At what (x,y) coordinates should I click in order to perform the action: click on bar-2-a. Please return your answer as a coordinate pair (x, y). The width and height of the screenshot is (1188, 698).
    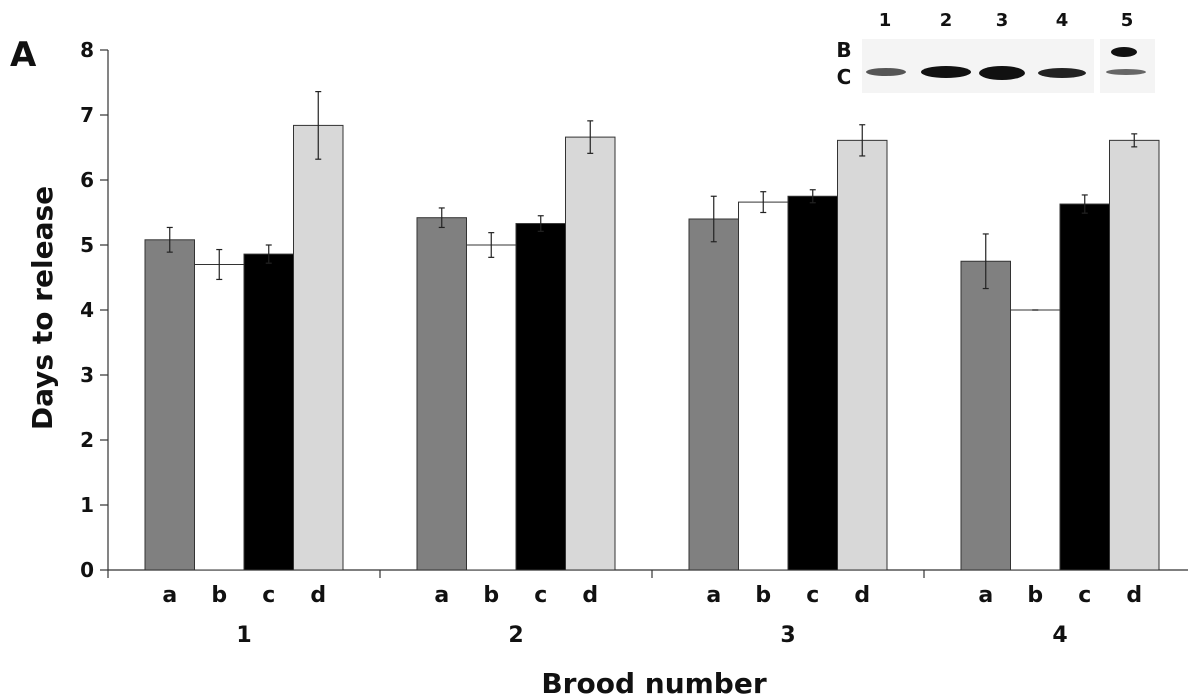
    Looking at the image, I should click on (441, 394).